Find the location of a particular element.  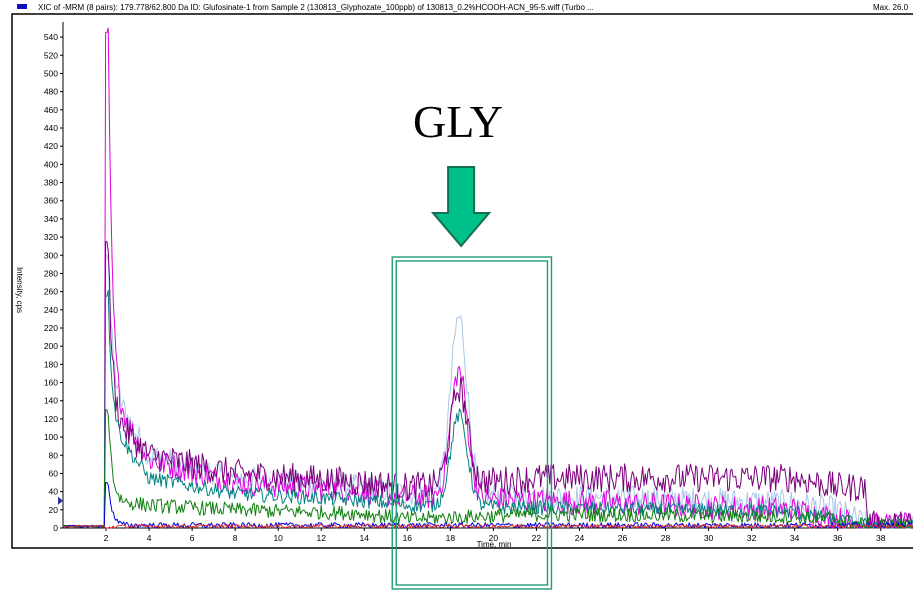

x-tick-label: 22 is located at coordinates (537, 538).